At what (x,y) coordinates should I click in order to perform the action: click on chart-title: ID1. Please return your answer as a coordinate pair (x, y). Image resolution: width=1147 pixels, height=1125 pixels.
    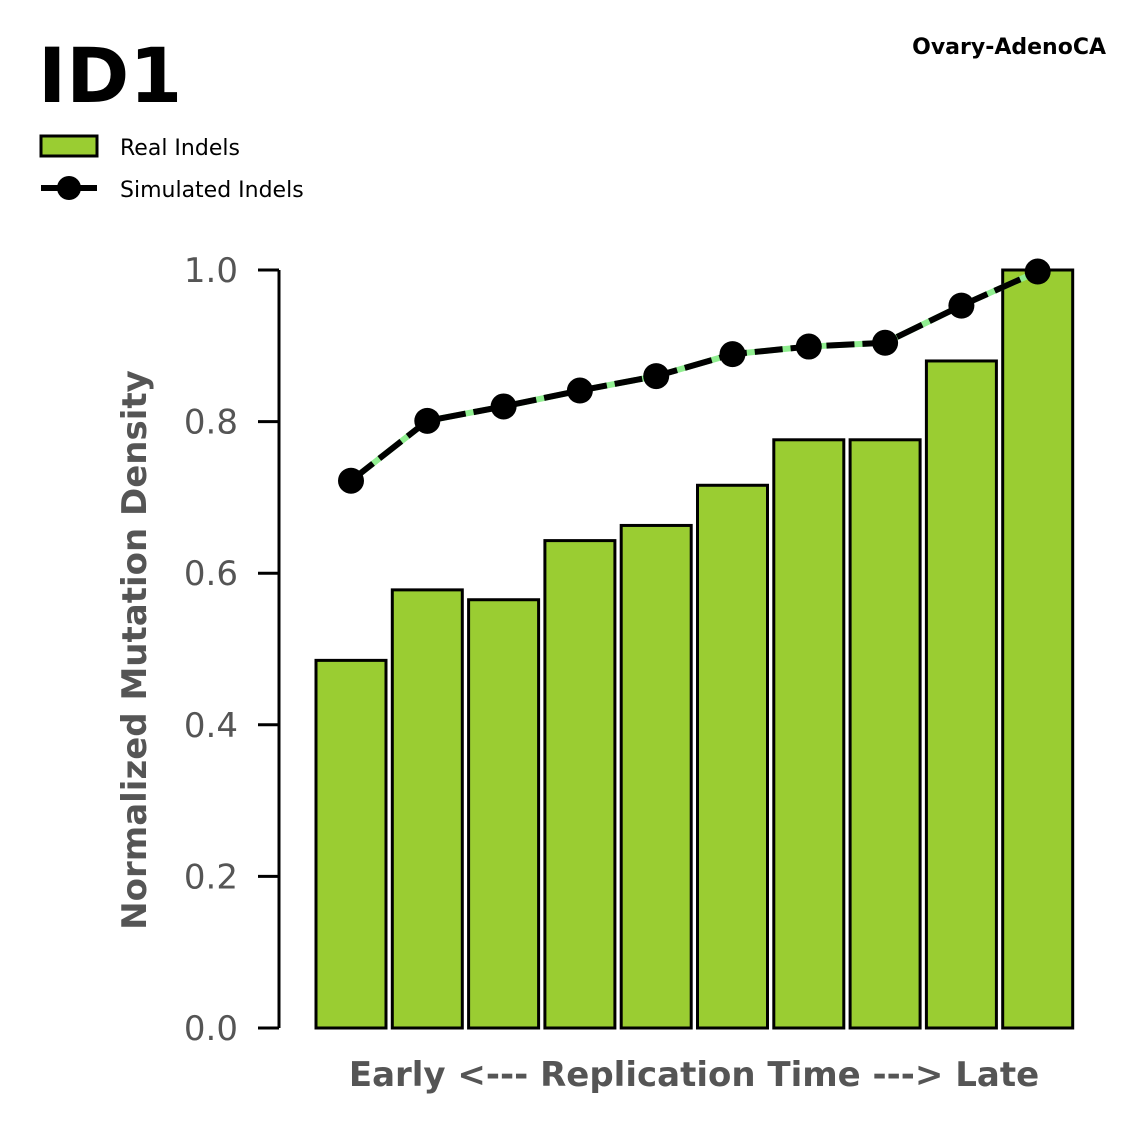
    Looking at the image, I should click on (110, 75).